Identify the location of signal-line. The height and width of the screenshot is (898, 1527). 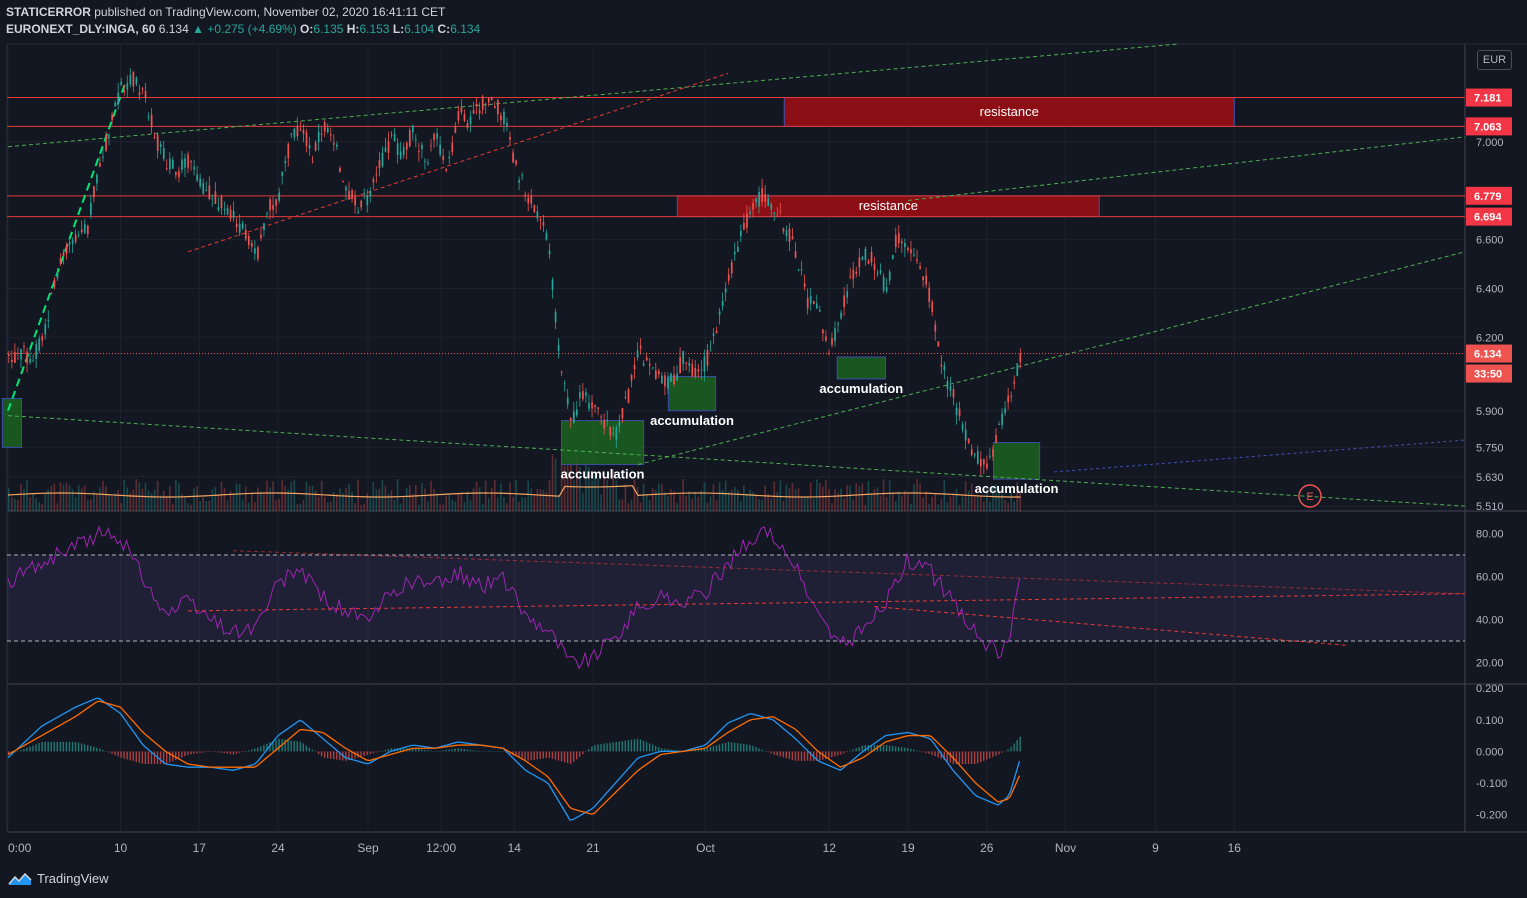
(514, 757).